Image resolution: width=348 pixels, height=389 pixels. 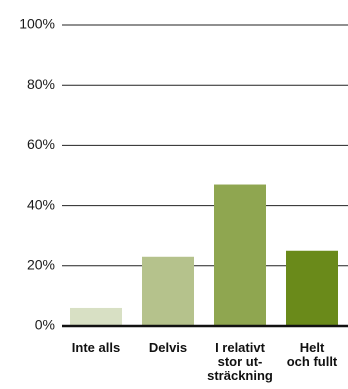 I want to click on x-tick-label-line: stor ut-, so click(x=240, y=361).